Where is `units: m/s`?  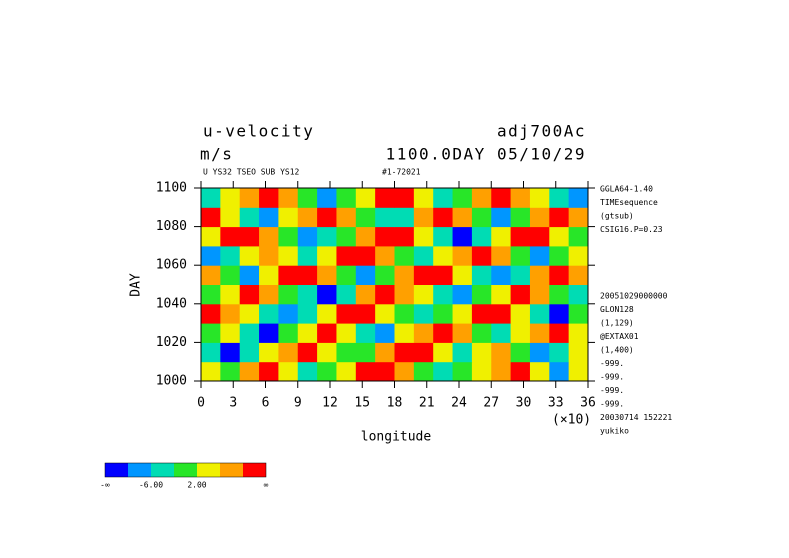 units: m/s is located at coordinates (216, 154).